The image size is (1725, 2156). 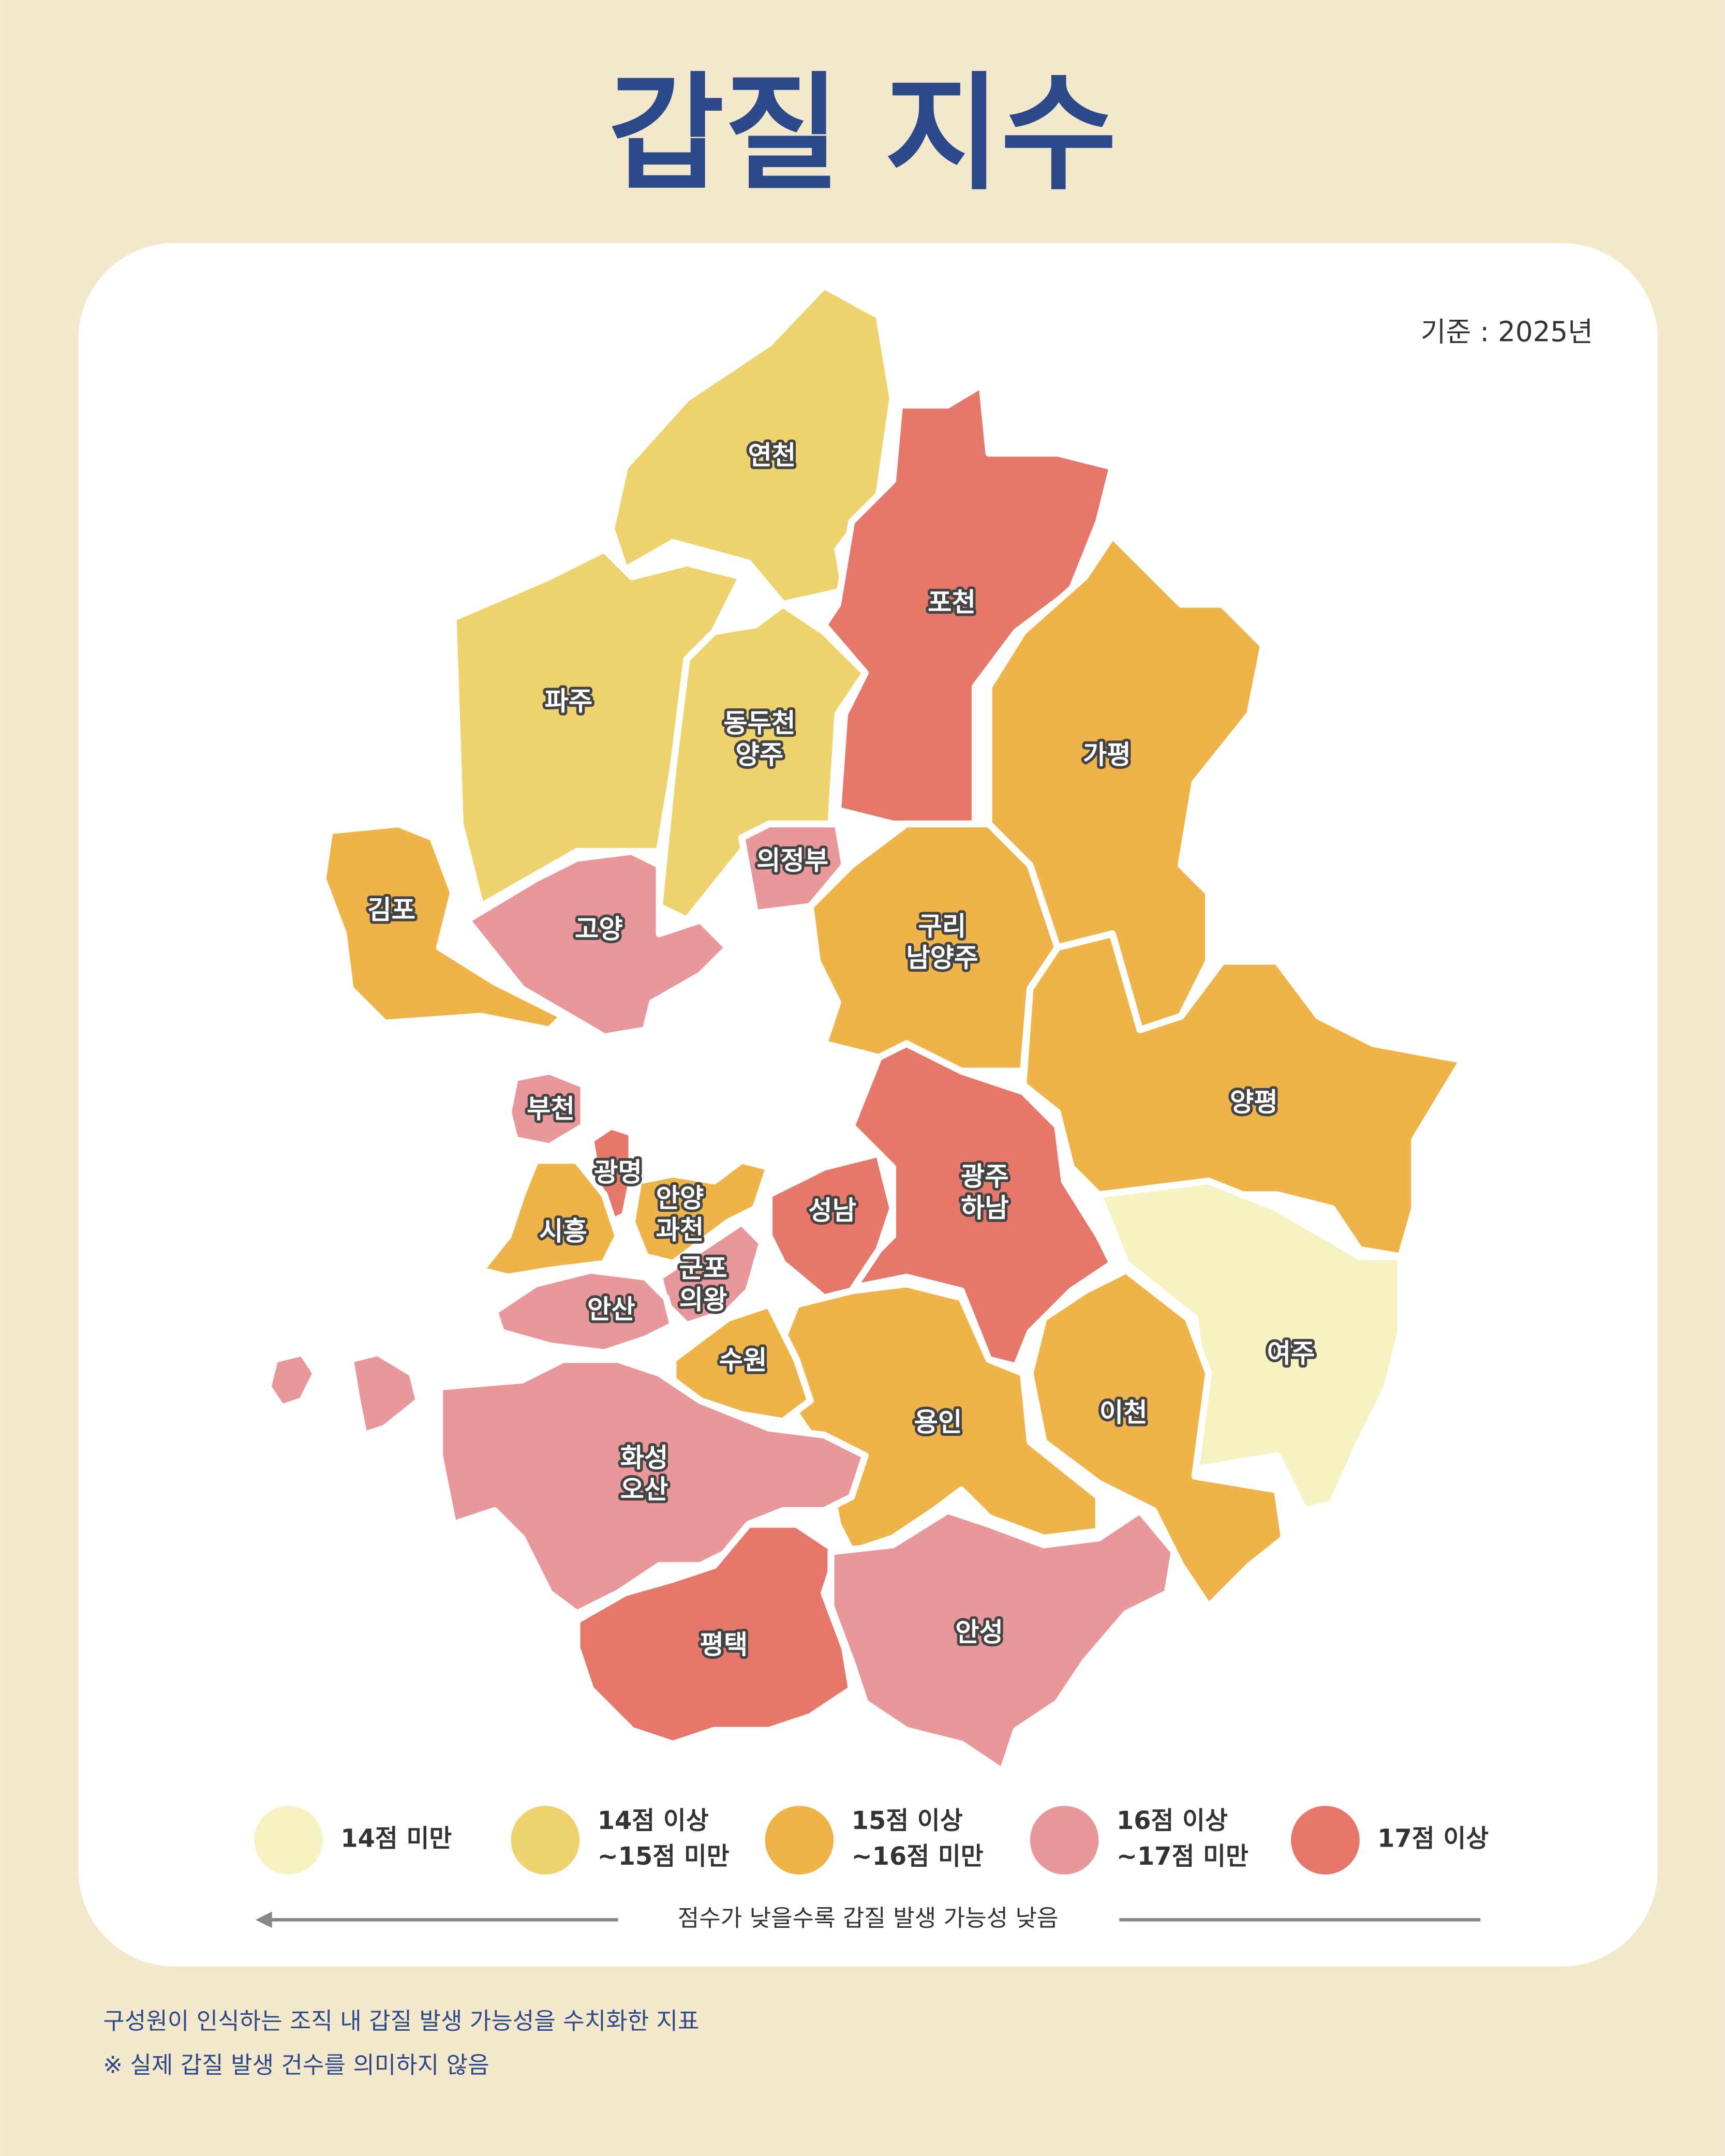 I want to click on region-label: 안성, so click(x=979, y=1632).